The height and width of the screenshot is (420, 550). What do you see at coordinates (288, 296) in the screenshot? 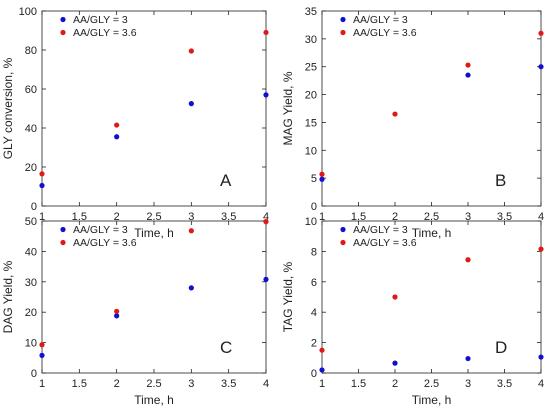
I see `y-axis-label: TAG Yield, %` at bounding box center [288, 296].